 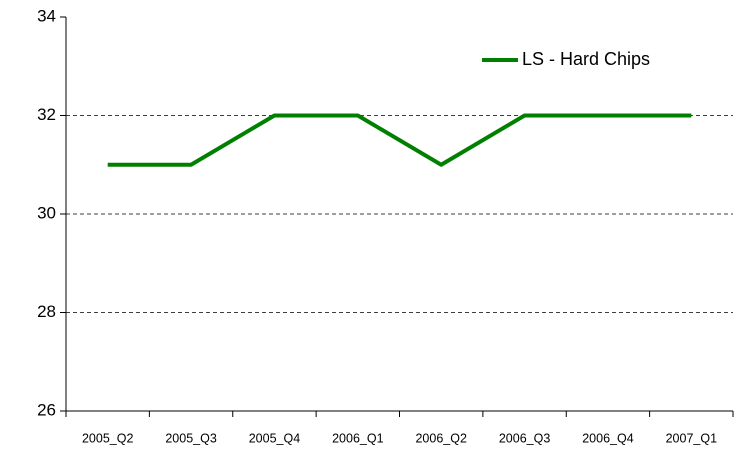 What do you see at coordinates (357, 438) in the screenshot?
I see `x-tick-label: 2006_Q1` at bounding box center [357, 438].